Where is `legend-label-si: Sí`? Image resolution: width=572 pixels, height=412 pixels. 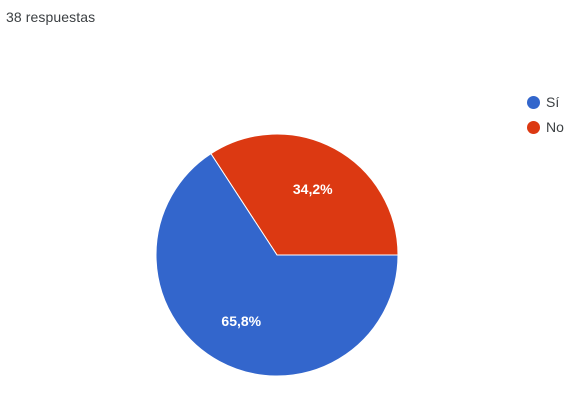 legend-label-si: Sí is located at coordinates (553, 102).